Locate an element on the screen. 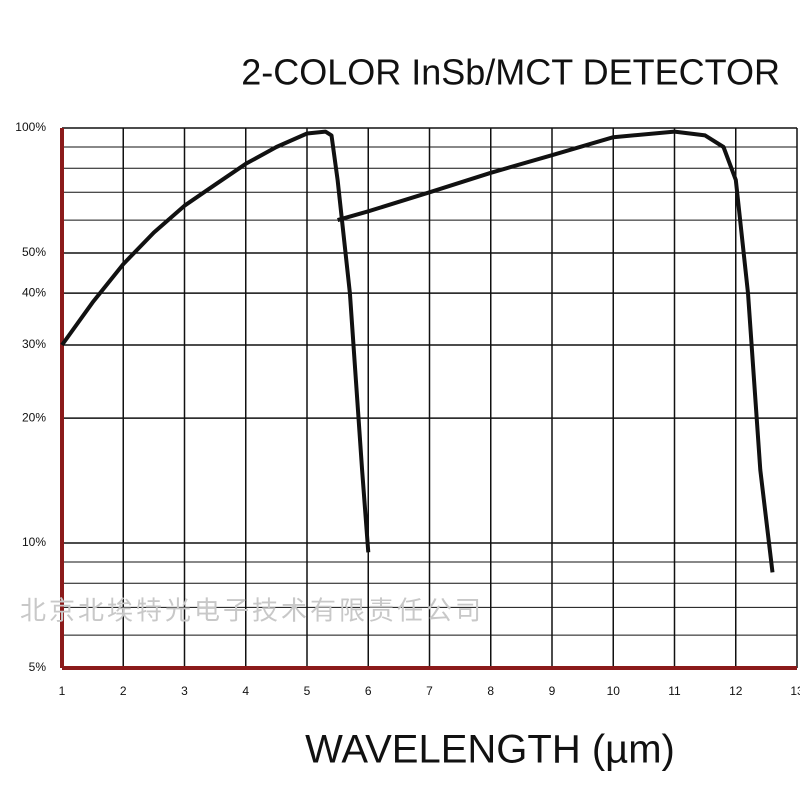 The width and height of the screenshot is (800, 800). x-tick-label: 10 is located at coordinates (614, 691).